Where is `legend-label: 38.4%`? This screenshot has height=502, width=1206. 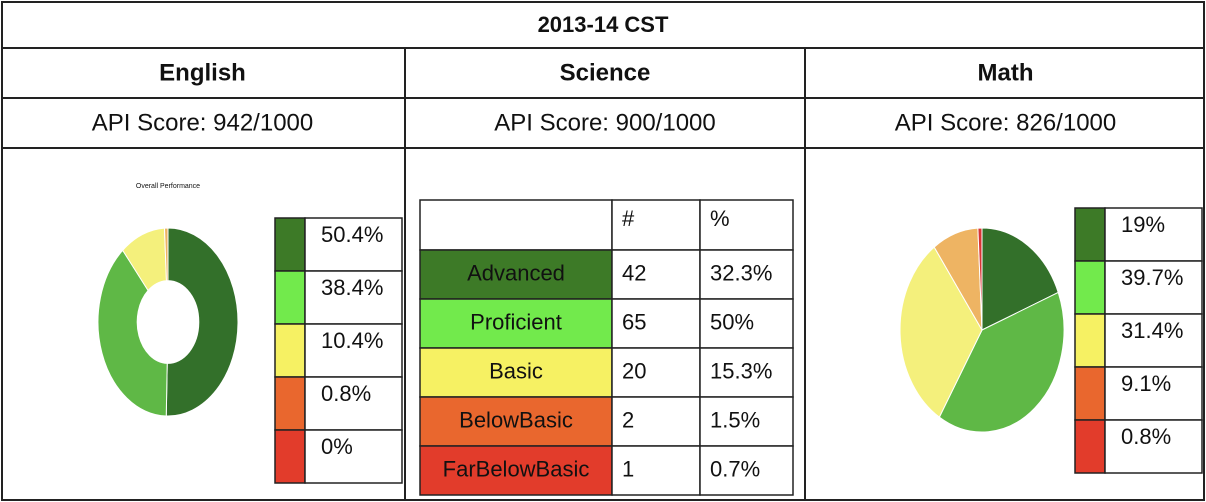
legend-label: 38.4% is located at coordinates (352, 287).